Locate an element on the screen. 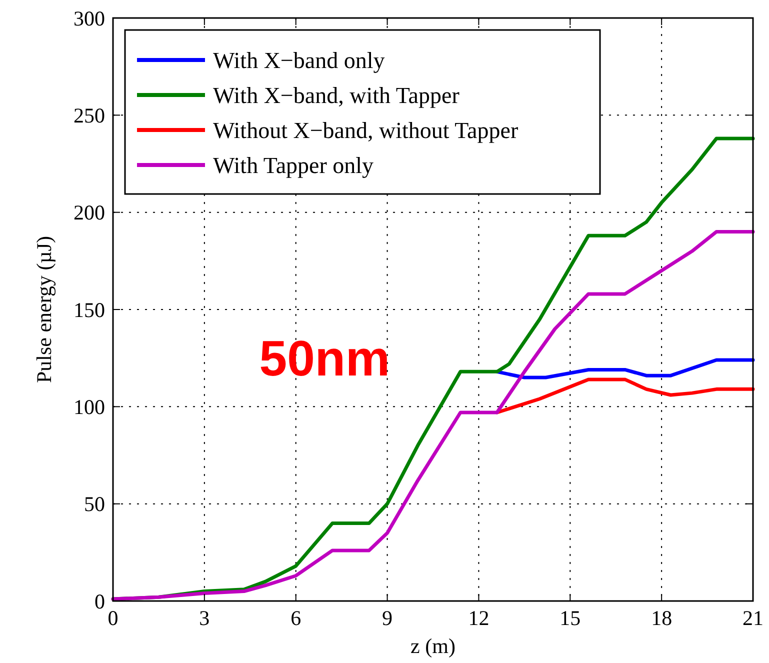 The image size is (769, 663). y-tick-label: 50 is located at coordinates (94, 504).